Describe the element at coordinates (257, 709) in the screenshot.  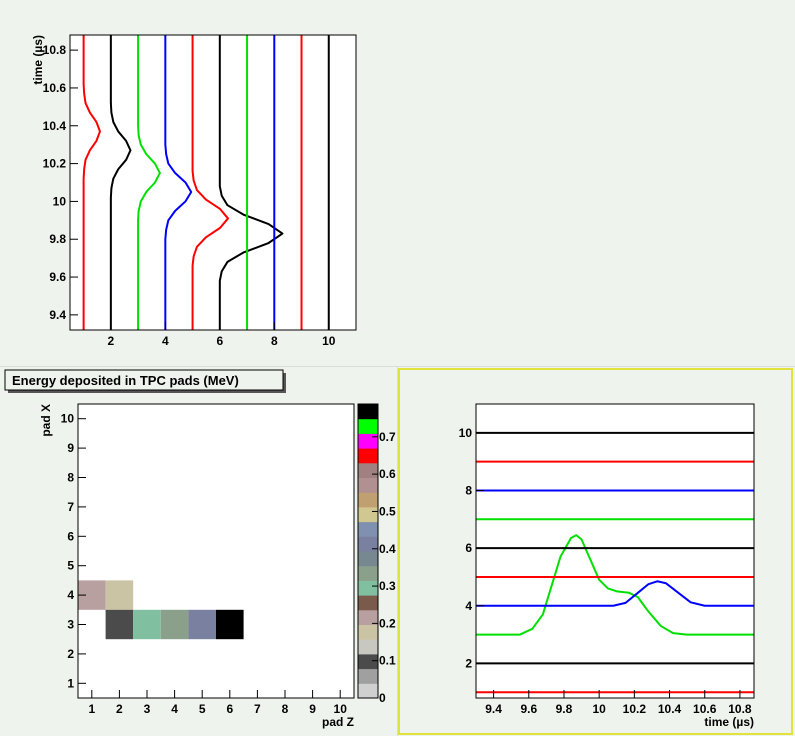
I see `x-tick-label: 7` at that location.